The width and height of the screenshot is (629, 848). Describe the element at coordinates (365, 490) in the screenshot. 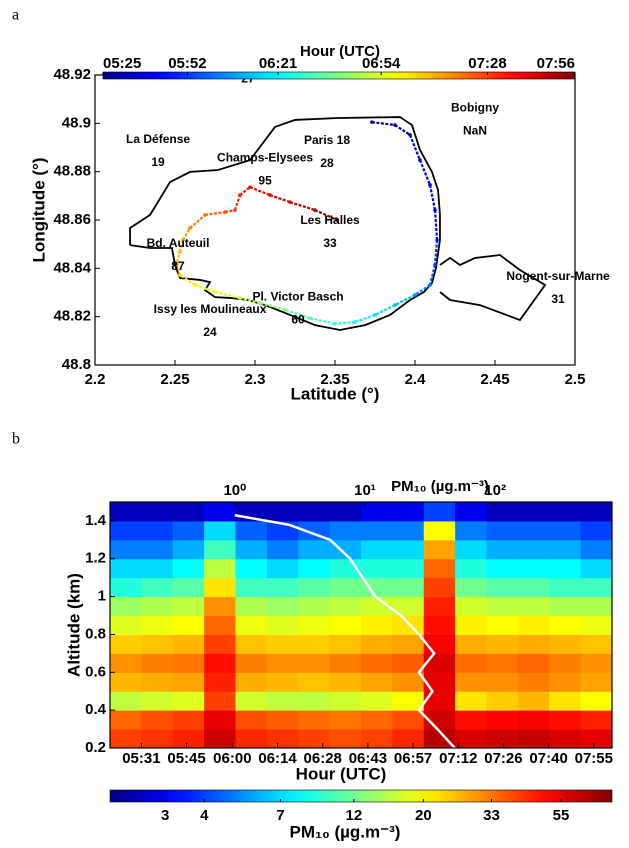

I see `x2-tick-label: 10¹` at that location.